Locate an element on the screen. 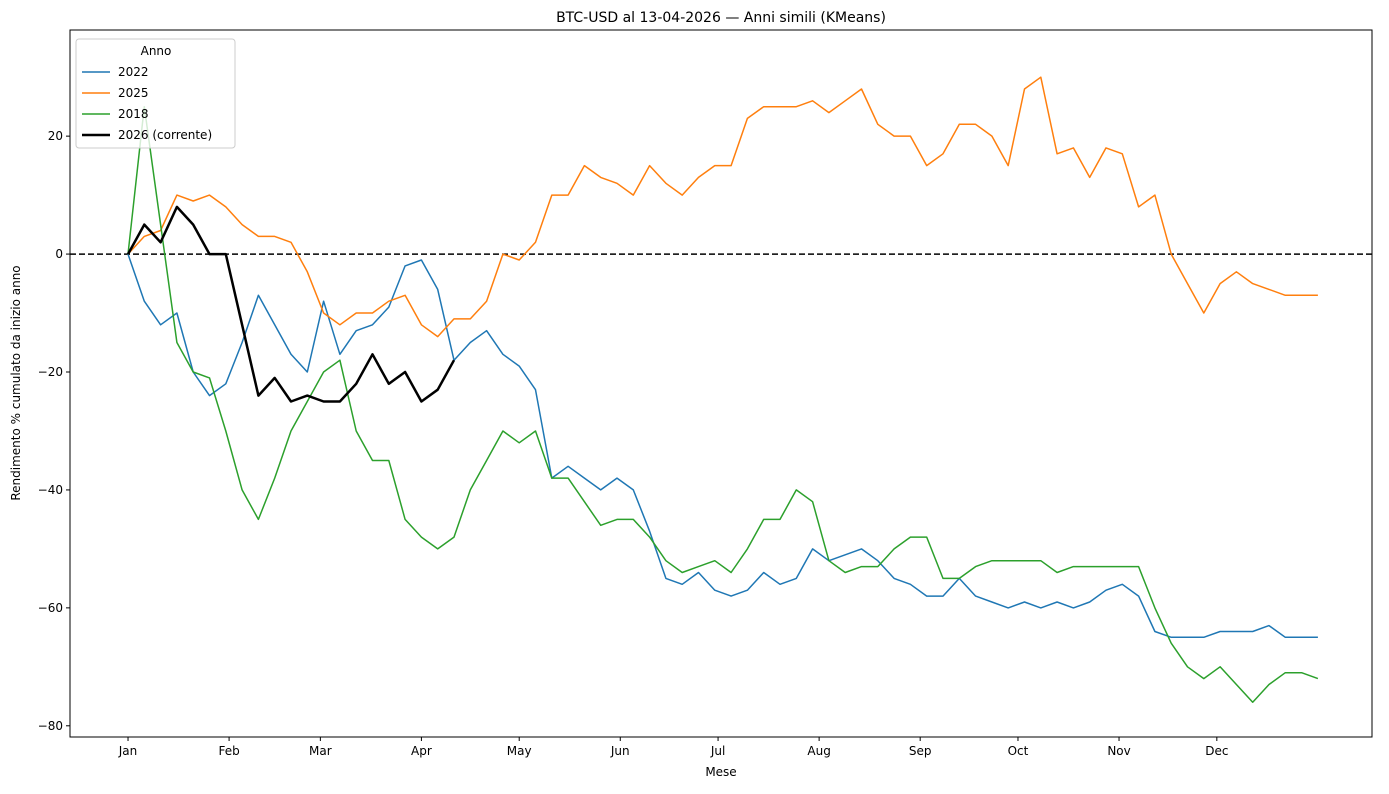 Image resolution: width=1389 pixels, height=794 pixels. x-tick-label: Feb is located at coordinates (228, 751).